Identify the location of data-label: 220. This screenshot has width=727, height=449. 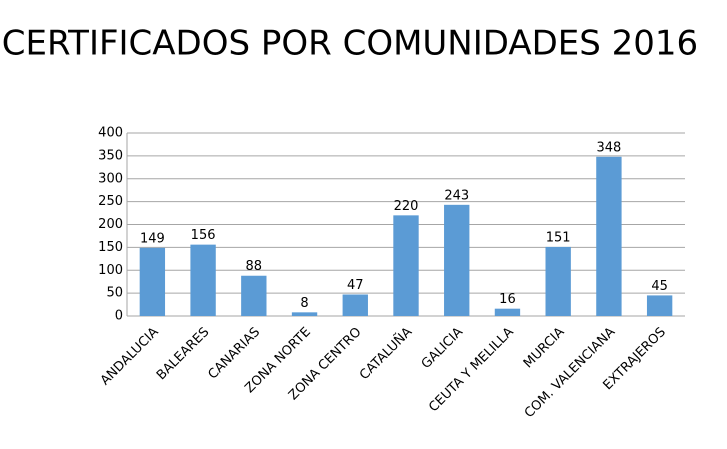
(406, 206).